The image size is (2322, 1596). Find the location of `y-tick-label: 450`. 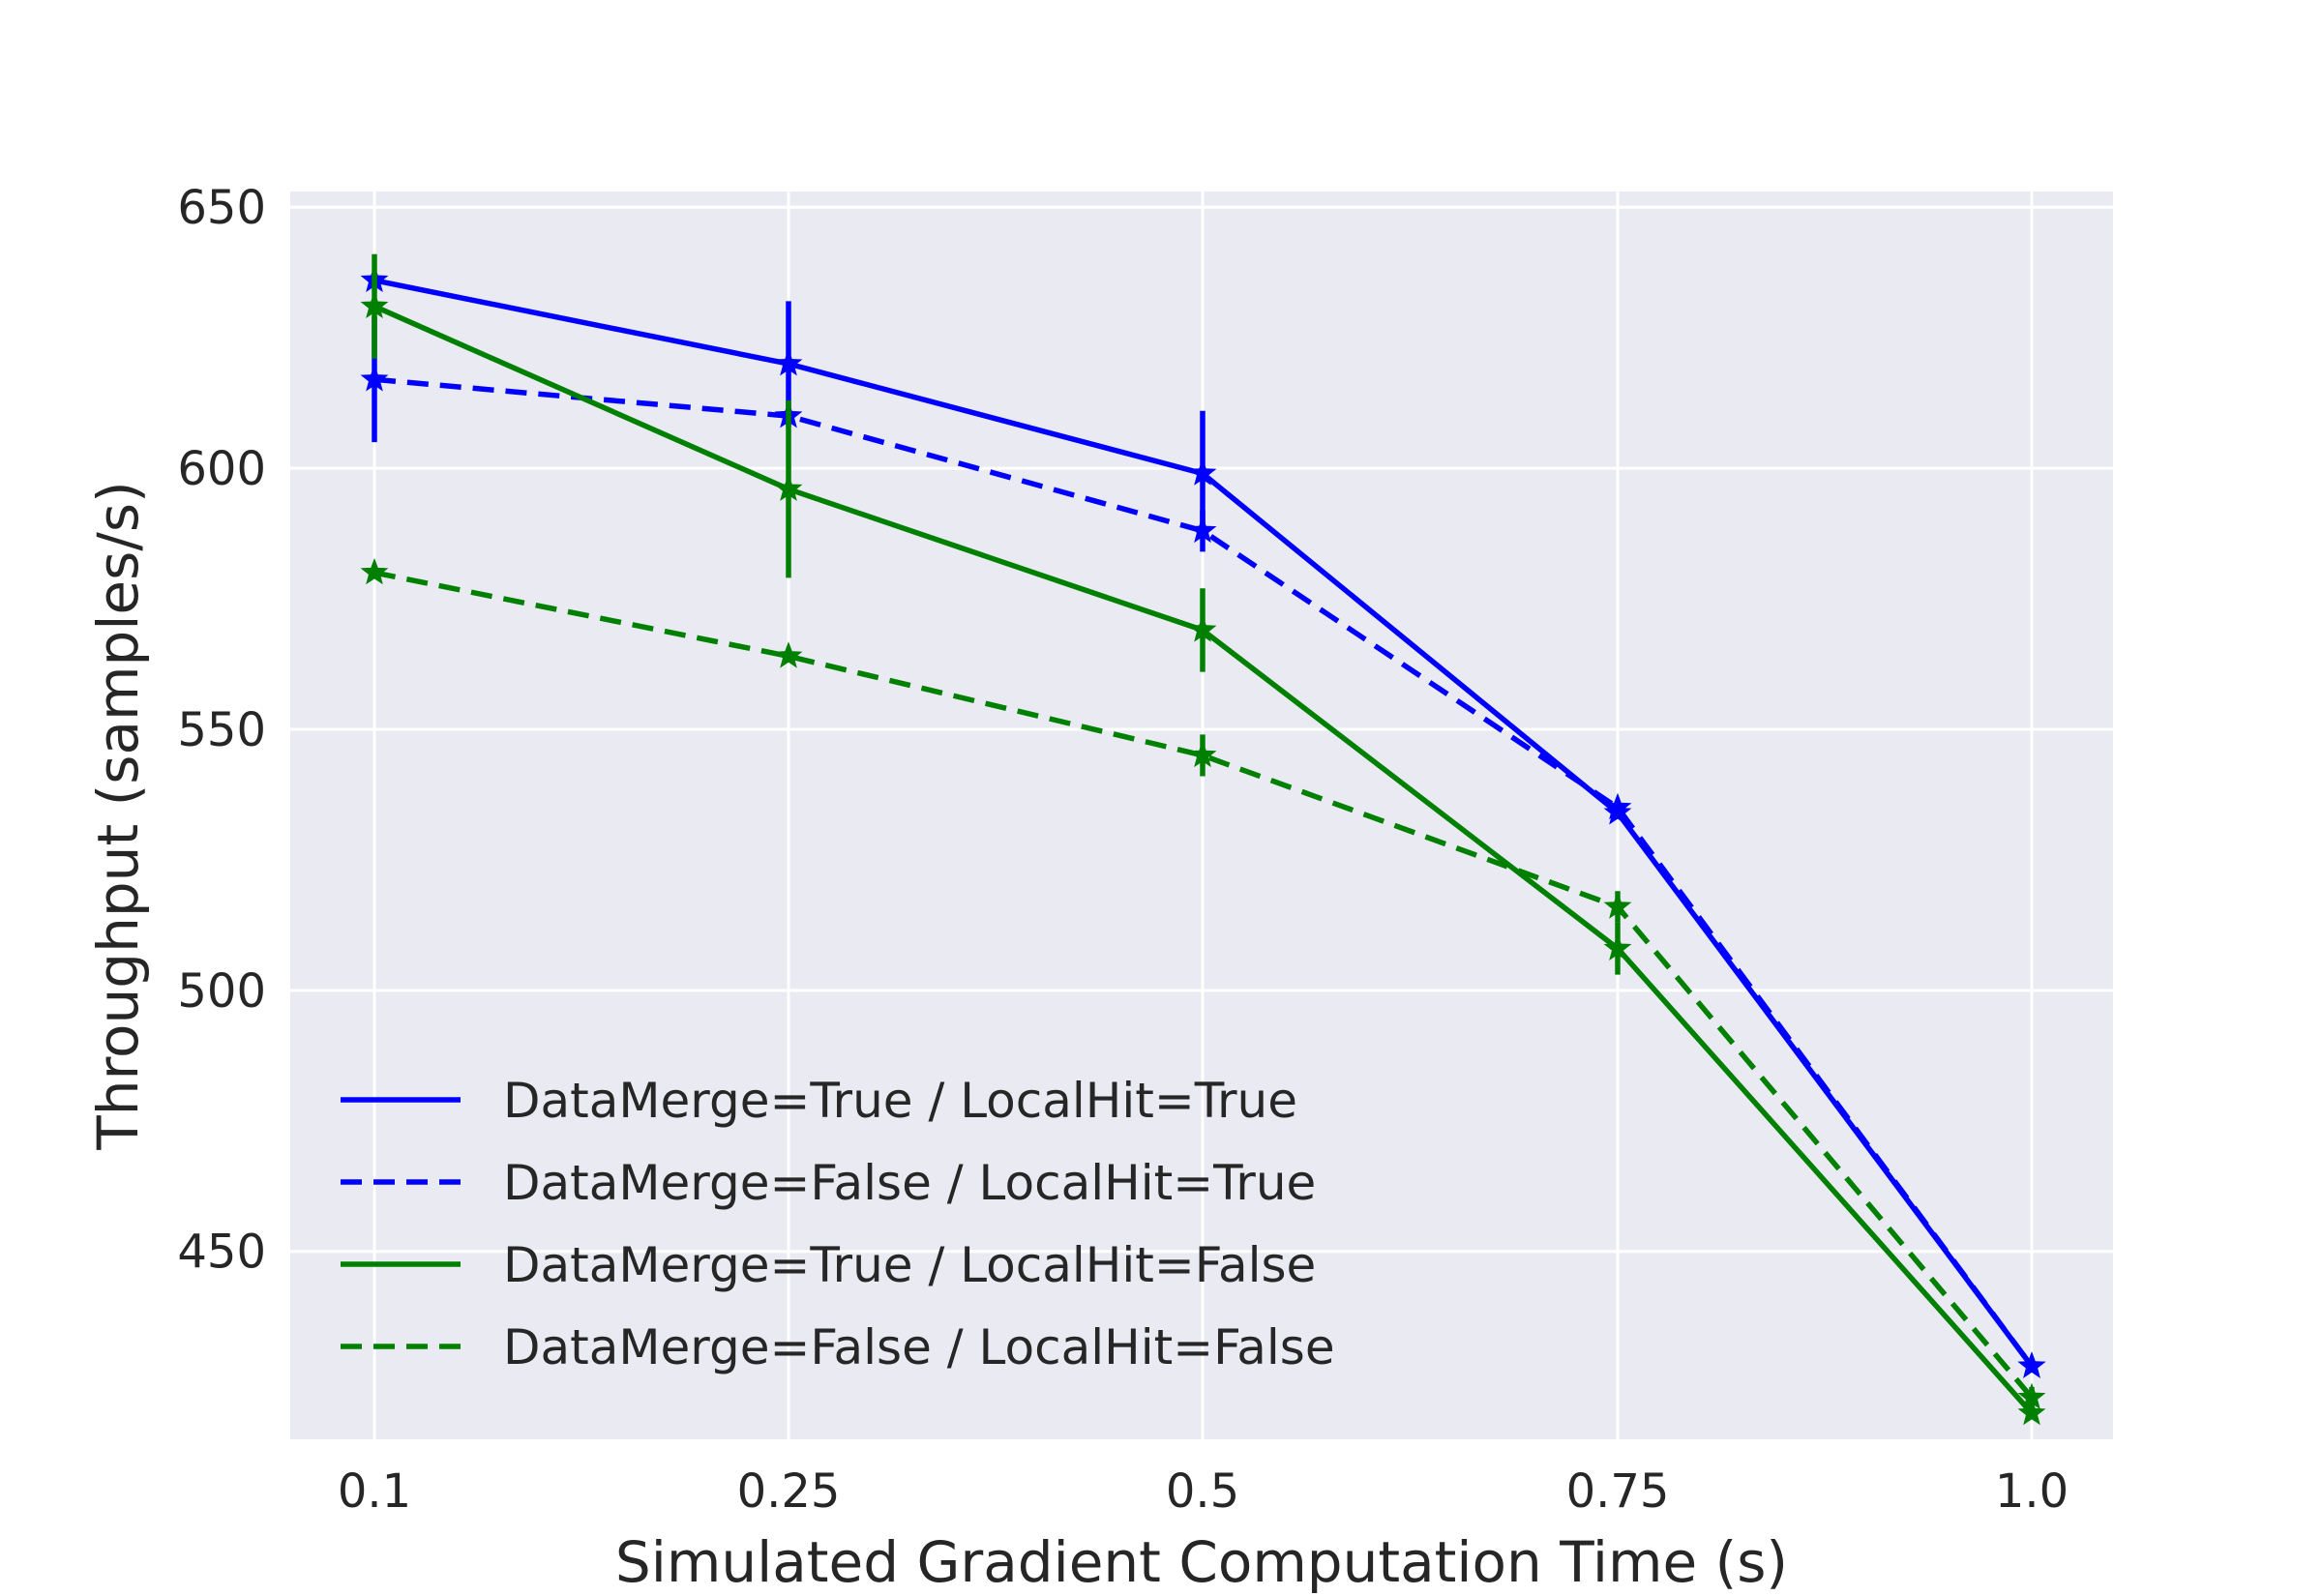

y-tick-label: 450 is located at coordinates (221, 1253).